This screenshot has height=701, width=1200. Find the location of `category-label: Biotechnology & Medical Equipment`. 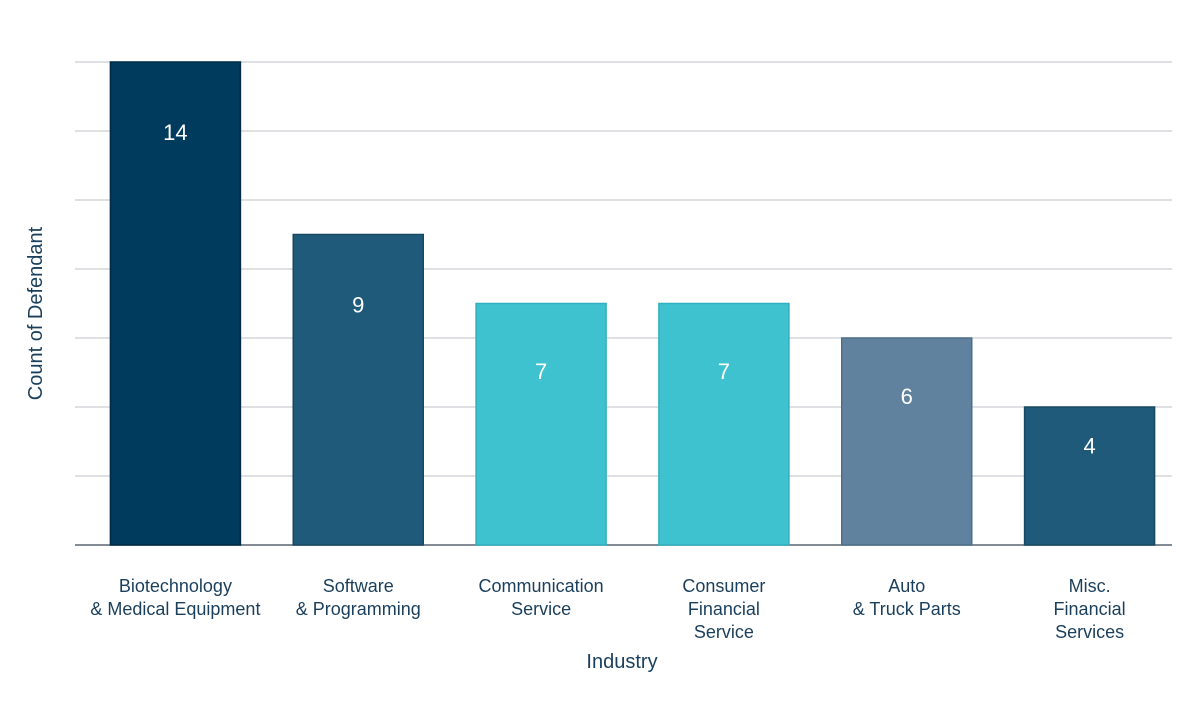

category-label: Biotechnology & Medical Equipment is located at coordinates (175, 597).